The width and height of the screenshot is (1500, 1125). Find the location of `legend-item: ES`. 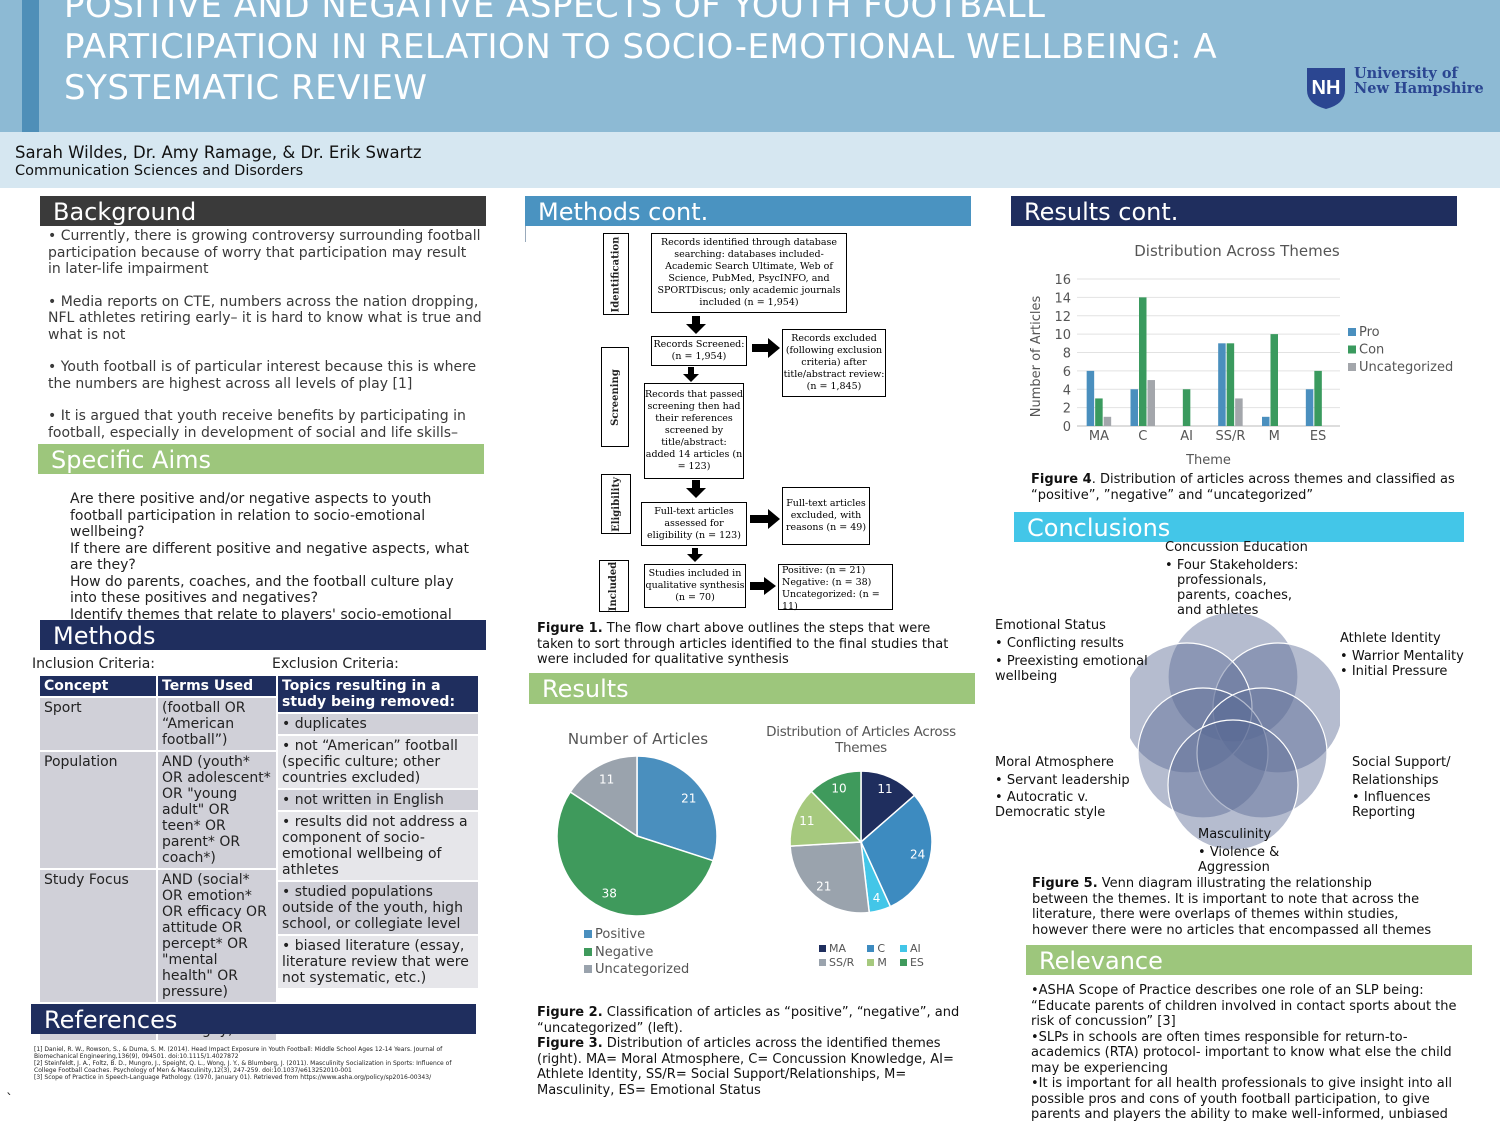

legend-item: ES is located at coordinates (914, 962).